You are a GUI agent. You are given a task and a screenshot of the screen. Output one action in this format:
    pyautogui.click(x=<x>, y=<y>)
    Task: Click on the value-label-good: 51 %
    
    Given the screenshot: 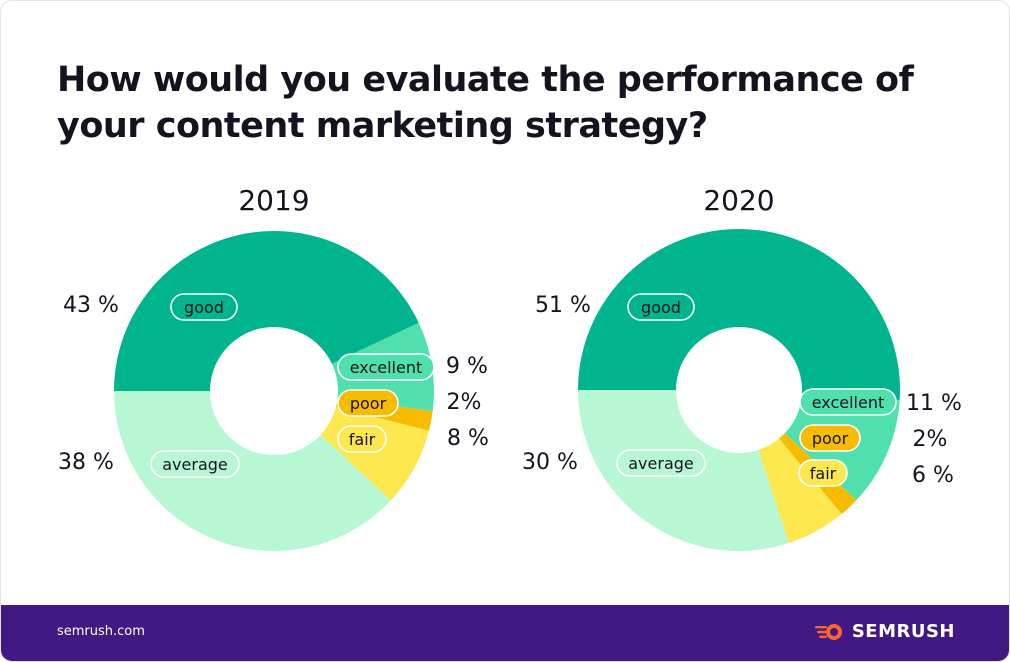 What is the action you would take?
    pyautogui.click(x=563, y=305)
    